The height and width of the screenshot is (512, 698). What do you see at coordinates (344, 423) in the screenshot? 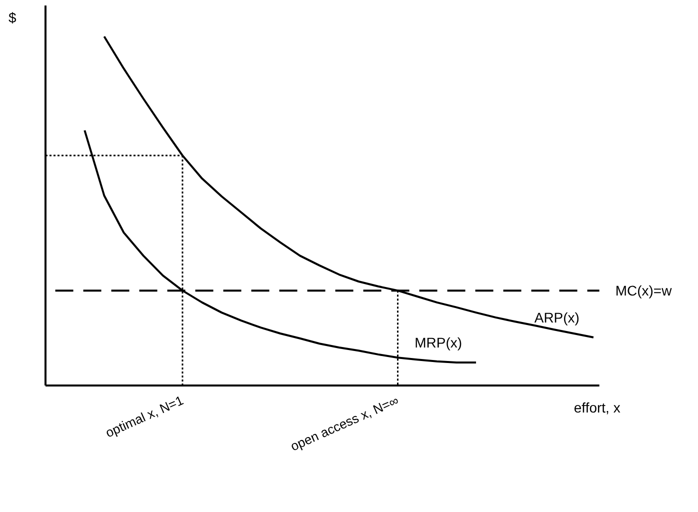
I see `x-tick-label: open access x, N=∞` at bounding box center [344, 423].